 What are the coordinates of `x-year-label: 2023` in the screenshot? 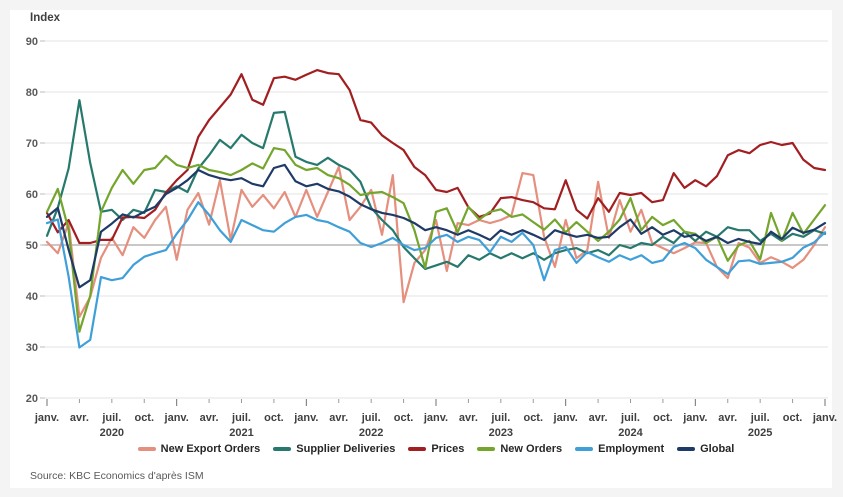 It's located at (501, 433).